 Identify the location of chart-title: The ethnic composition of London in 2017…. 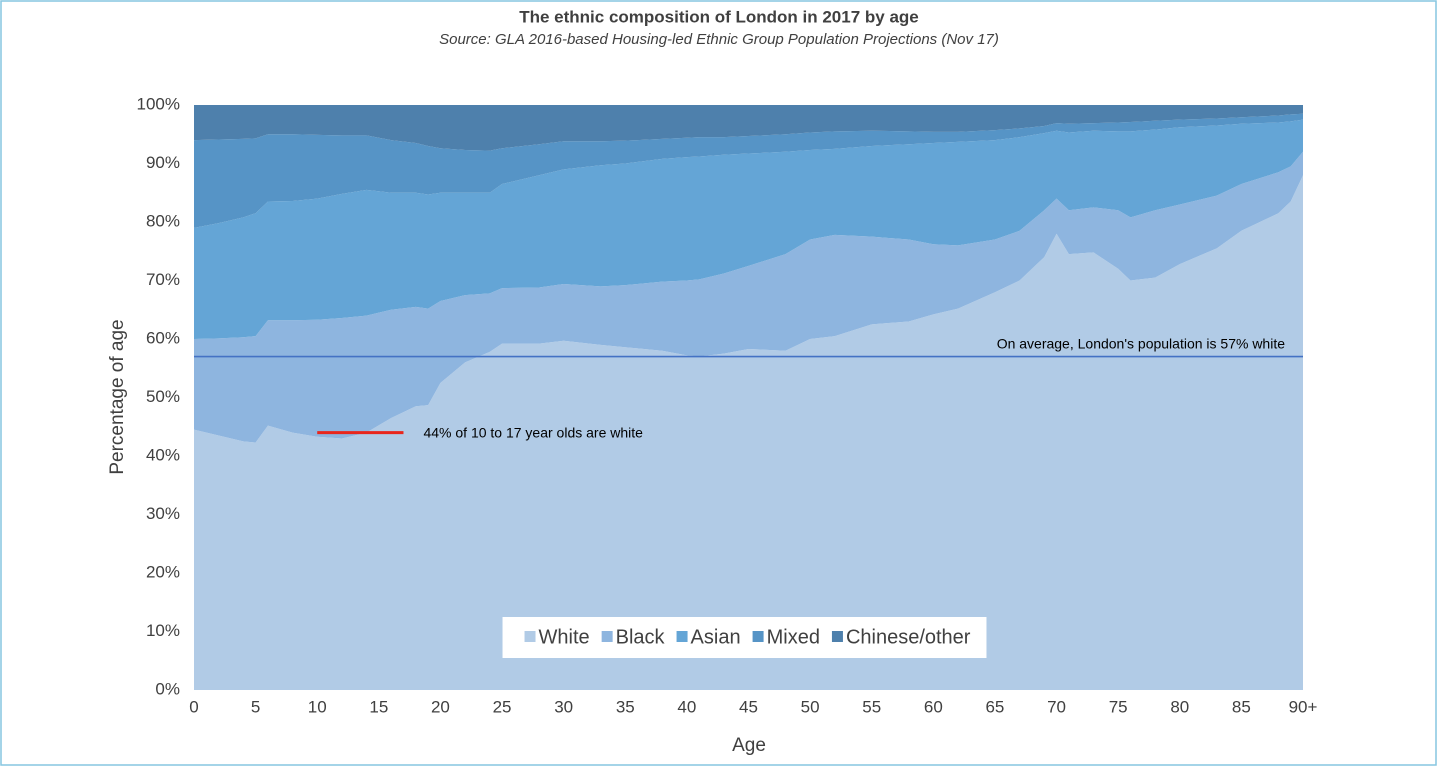
(719, 16).